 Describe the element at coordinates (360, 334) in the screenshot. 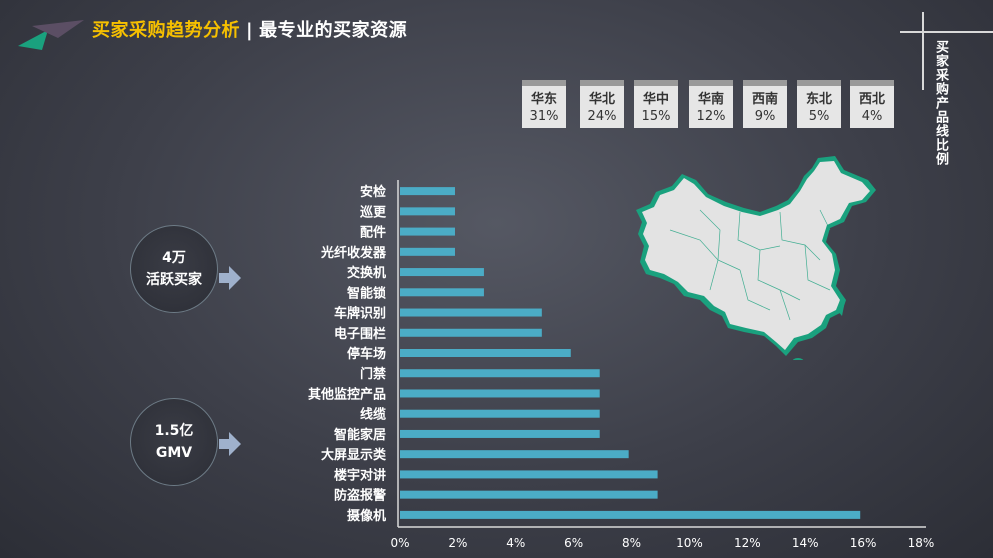

I see `category-label: 电子围栏` at that location.